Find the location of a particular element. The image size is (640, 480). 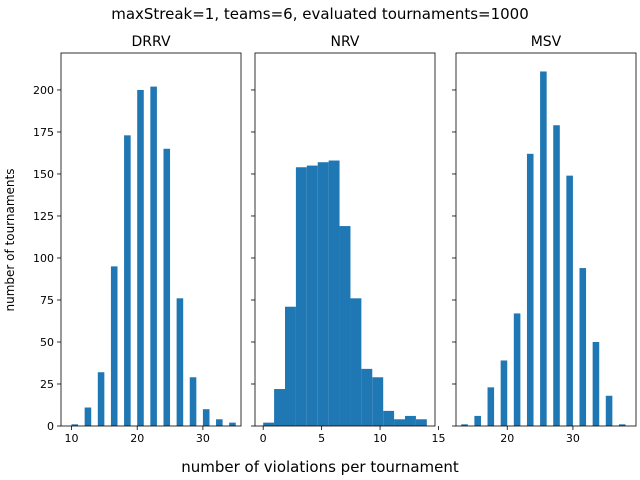

panel-title: DRRV is located at coordinates (150, 42).